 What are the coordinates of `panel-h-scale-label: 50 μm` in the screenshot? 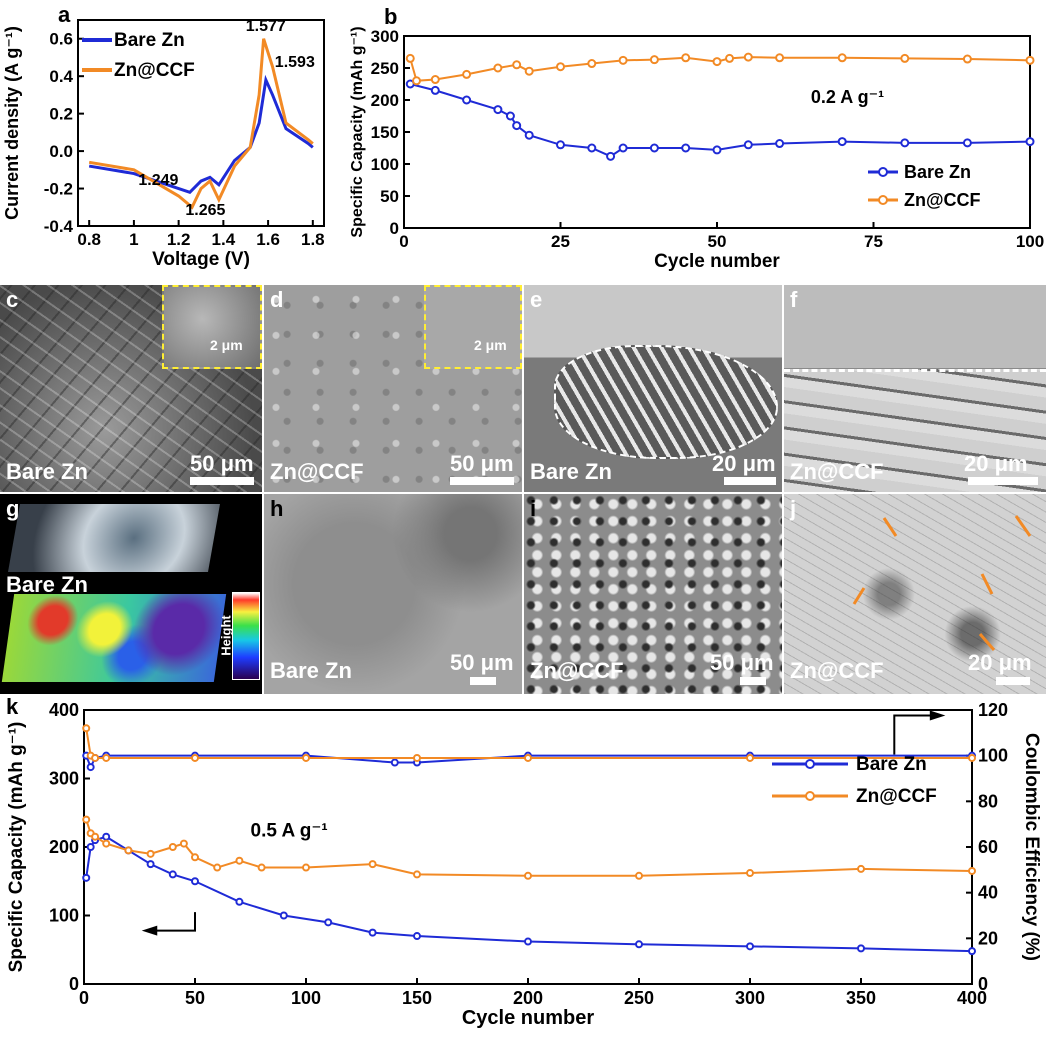 It's located at (482, 662).